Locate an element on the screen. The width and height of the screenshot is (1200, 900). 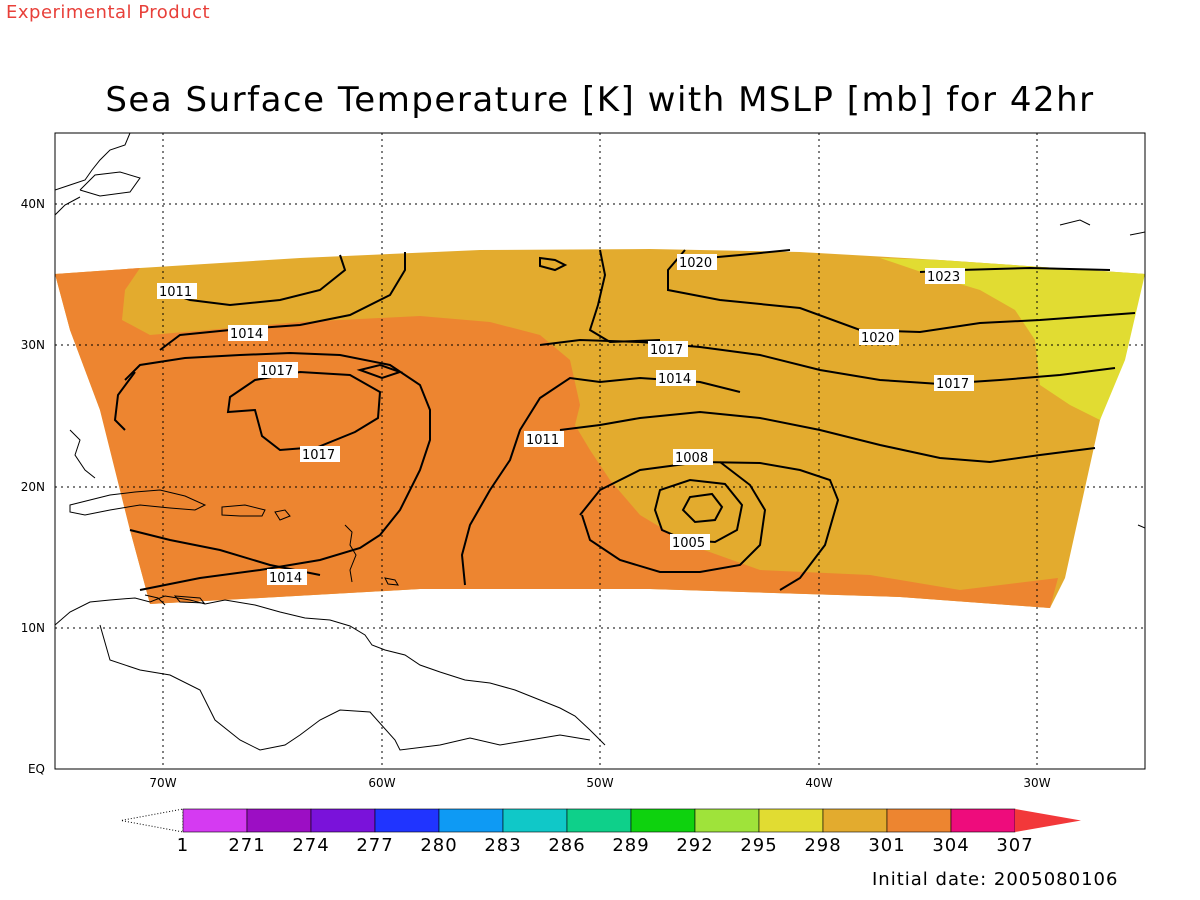
svg-text: 1008 is located at coordinates (691, 458).